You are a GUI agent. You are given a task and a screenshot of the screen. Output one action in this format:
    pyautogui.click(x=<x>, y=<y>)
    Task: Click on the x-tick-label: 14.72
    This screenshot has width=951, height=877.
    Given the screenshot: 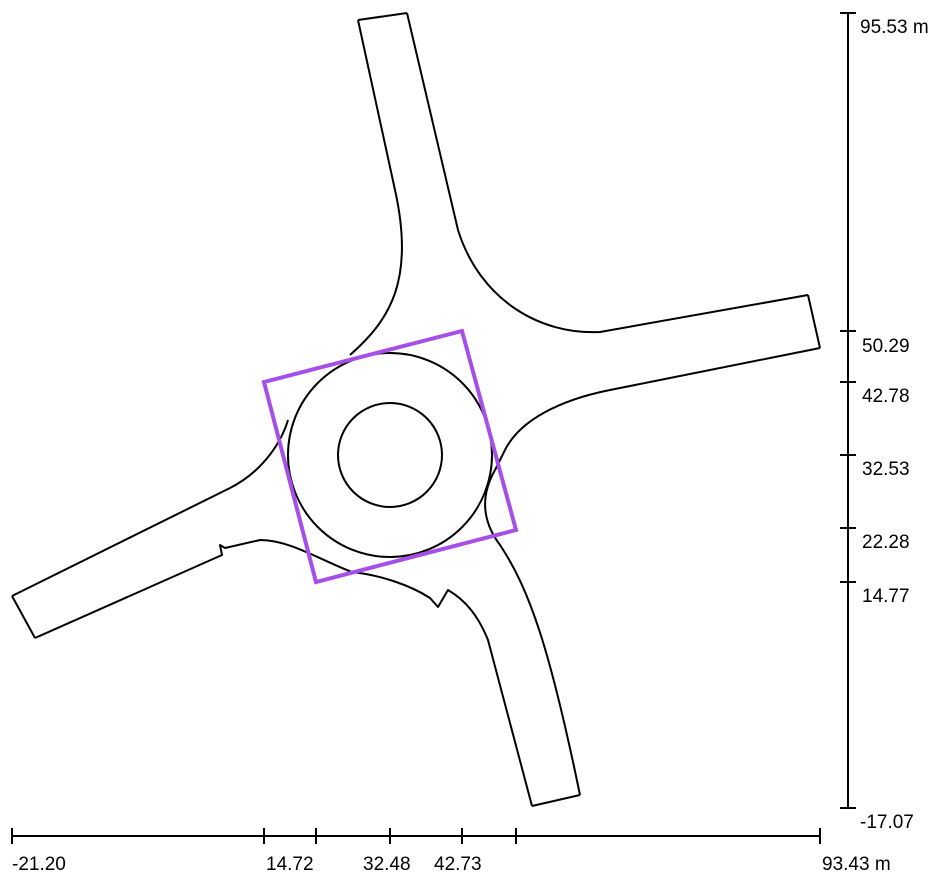 What is the action you would take?
    pyautogui.click(x=290, y=864)
    